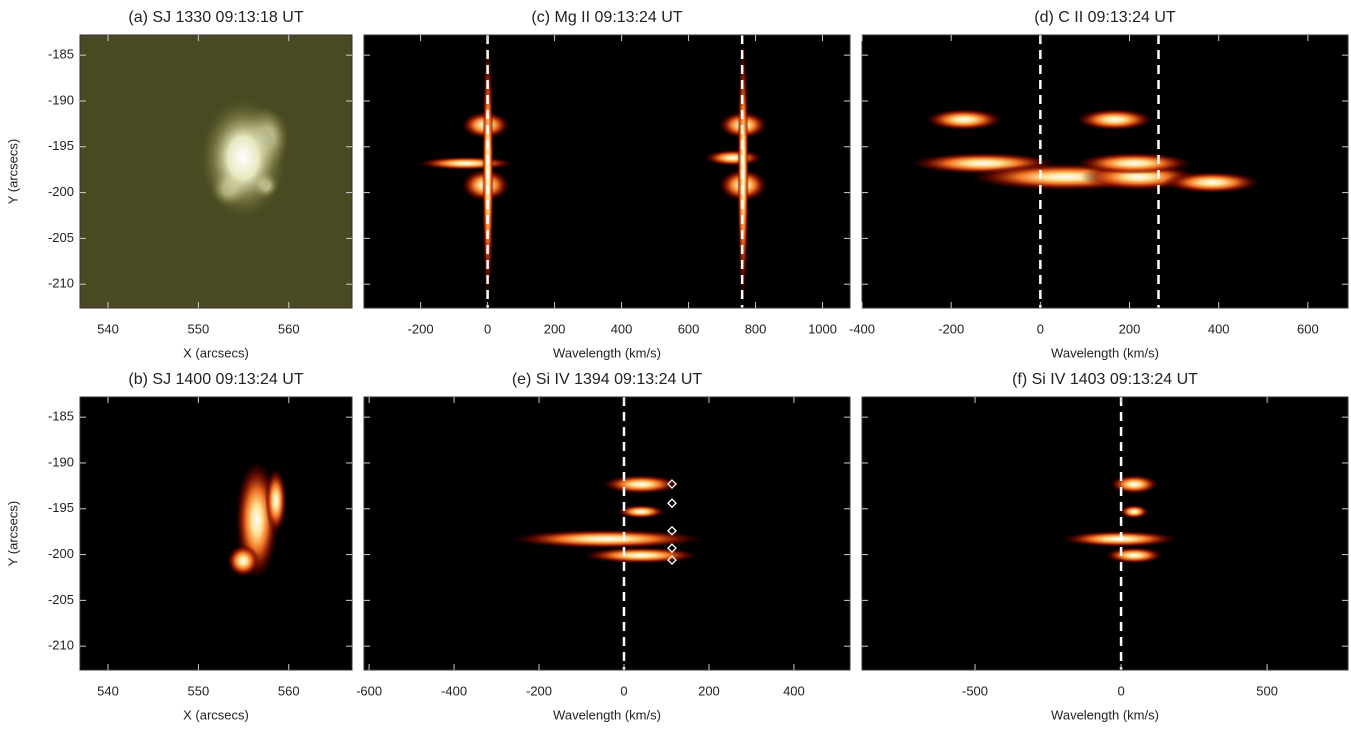  I want to click on x-tick-label: -500, so click(975, 690).